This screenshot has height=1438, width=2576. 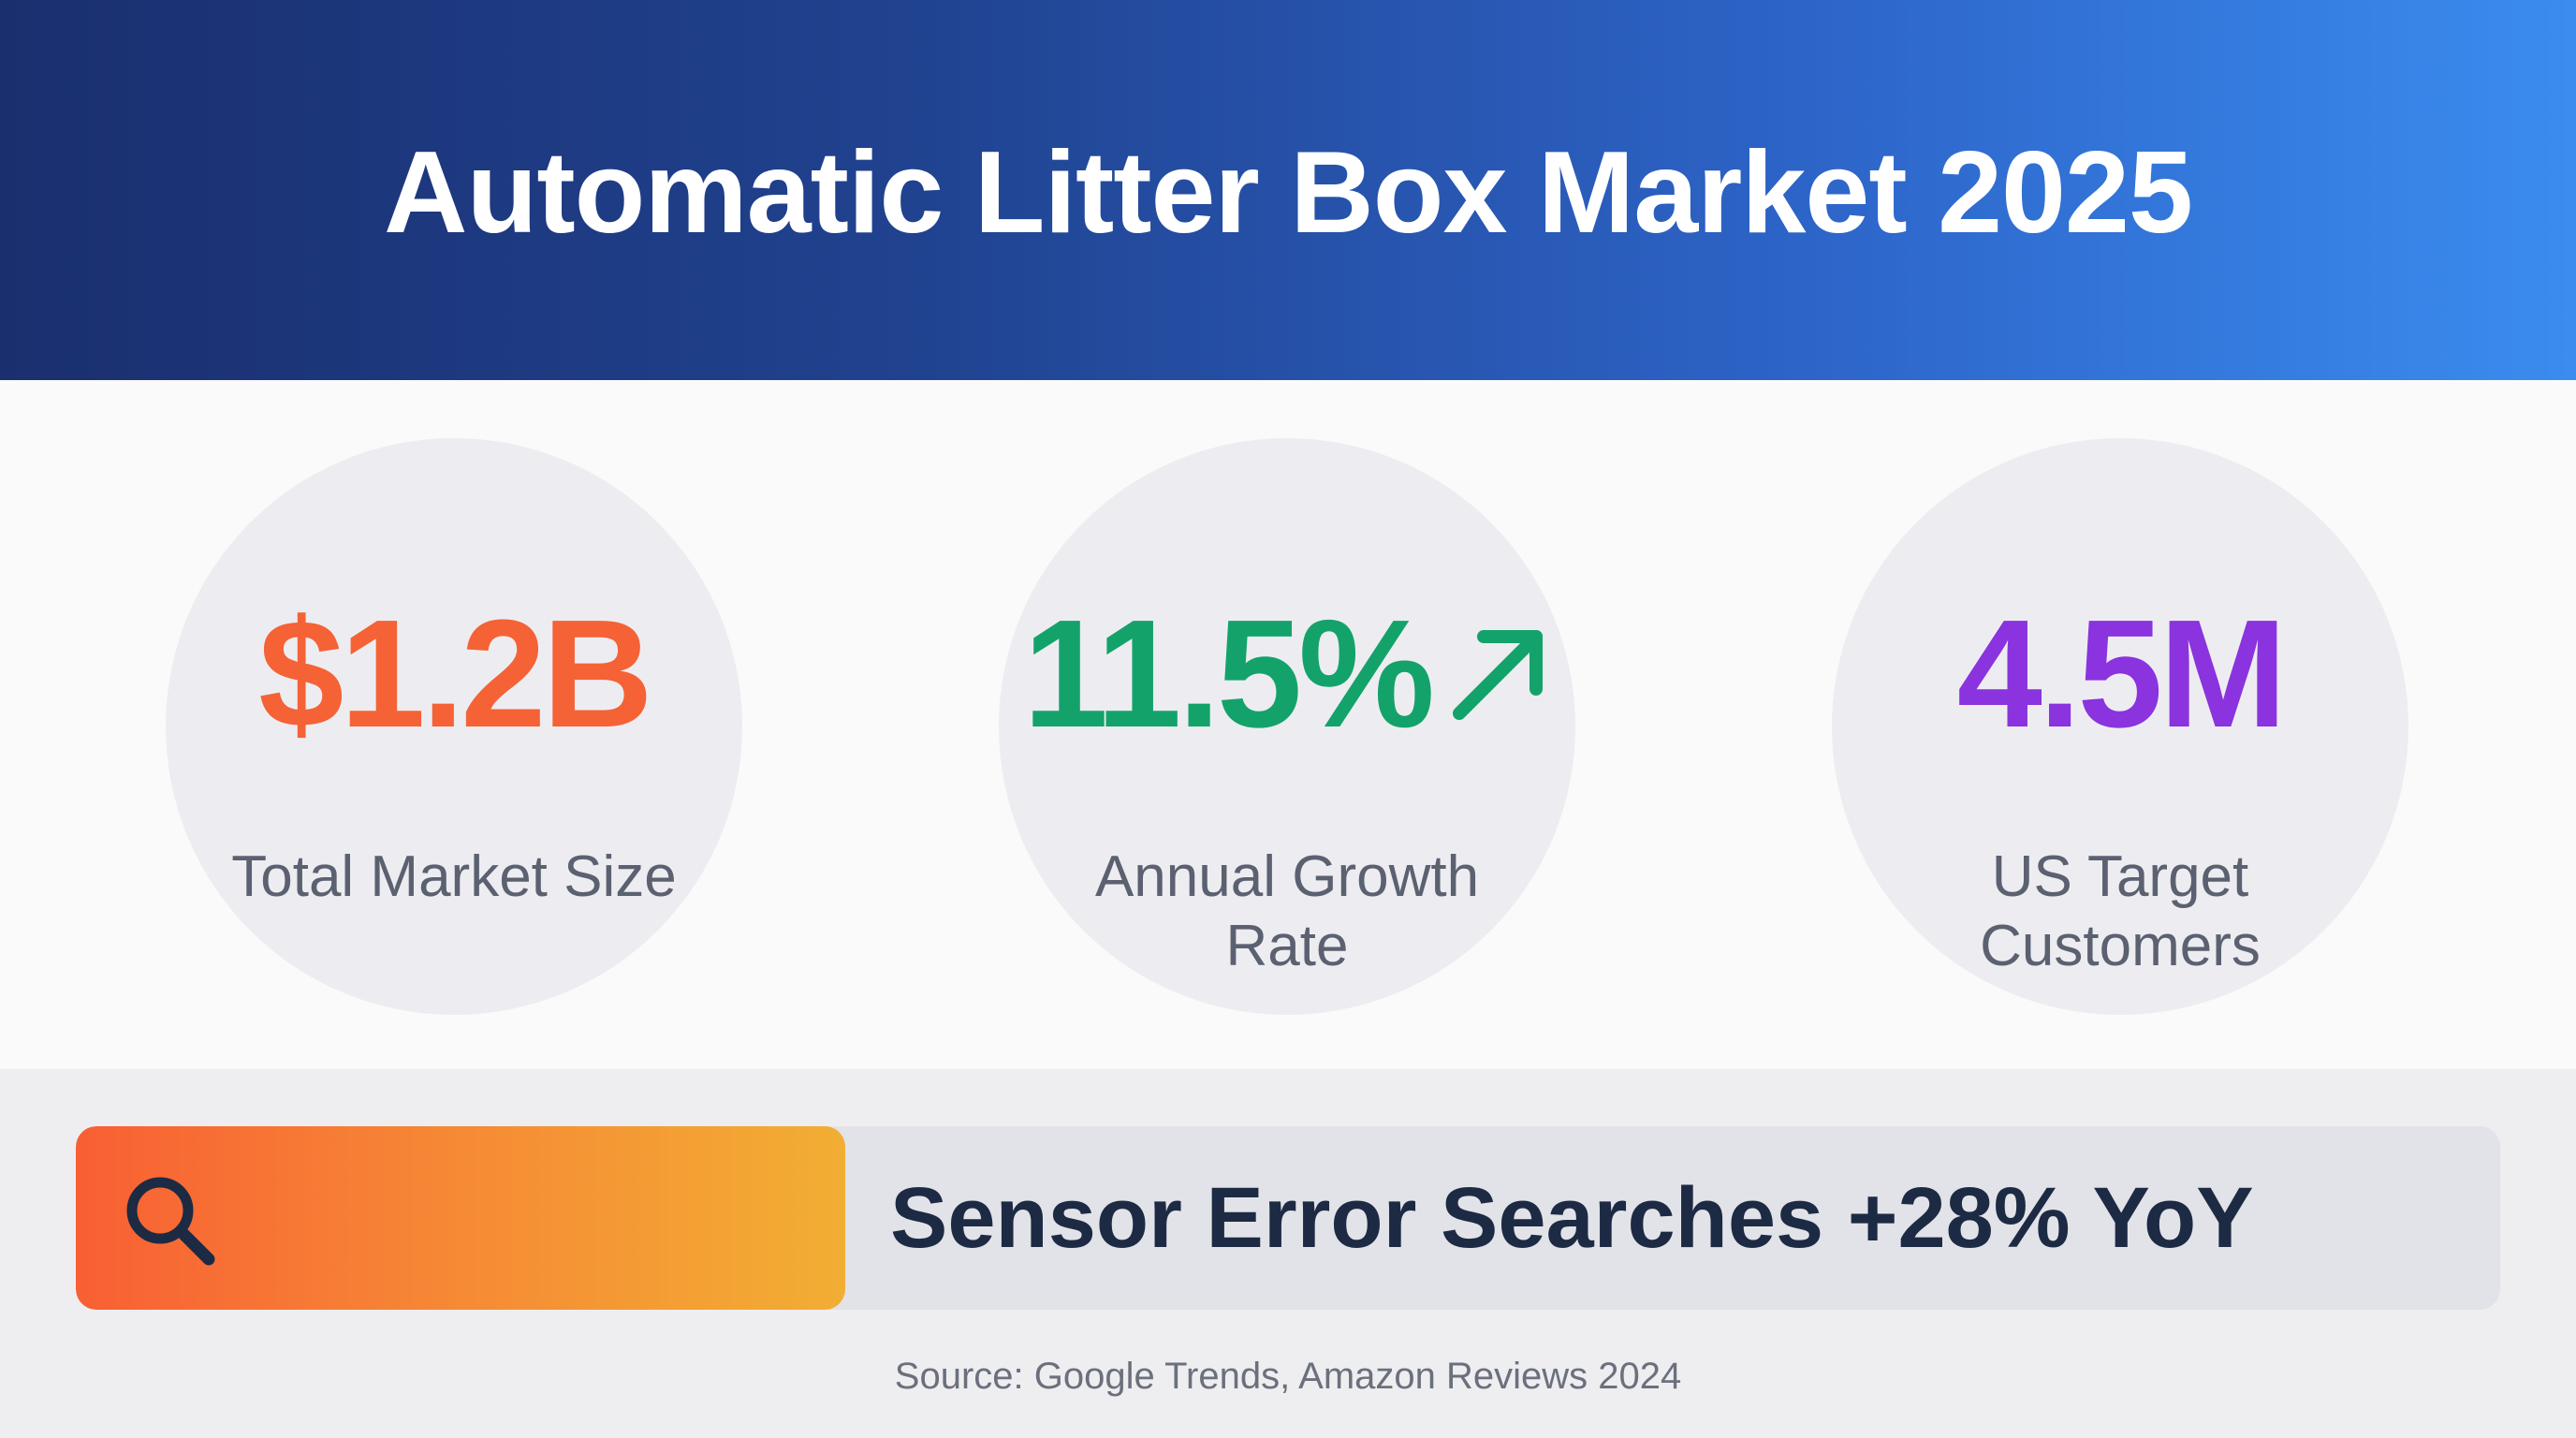 What do you see at coordinates (455, 673) in the screenshot?
I see `stat-value: $1.2B` at bounding box center [455, 673].